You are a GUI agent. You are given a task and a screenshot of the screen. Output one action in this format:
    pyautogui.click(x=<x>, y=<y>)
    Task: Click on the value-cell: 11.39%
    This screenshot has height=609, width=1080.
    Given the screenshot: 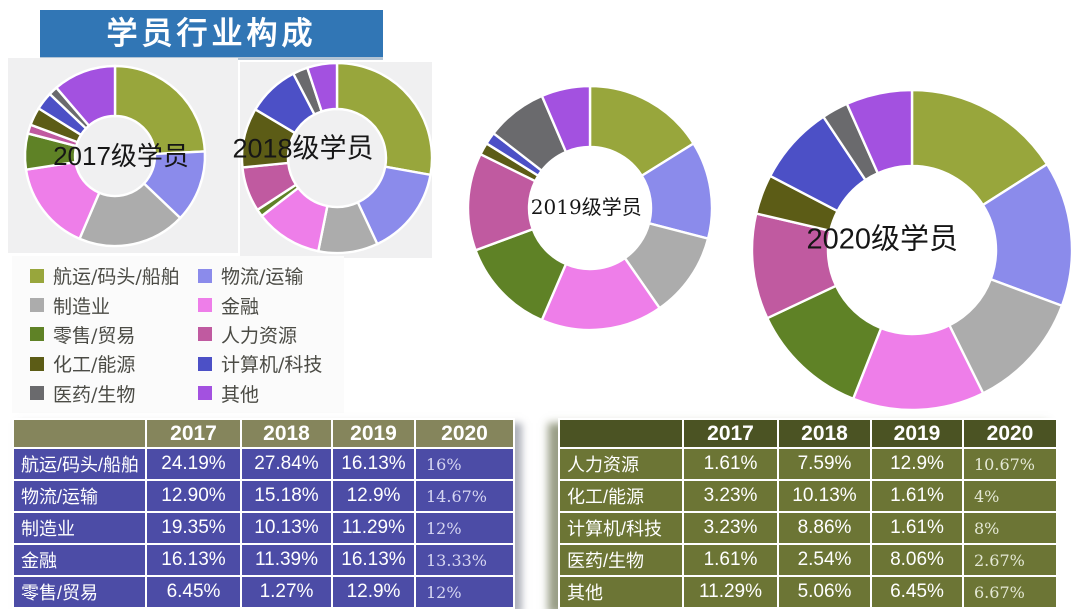 What is the action you would take?
    pyautogui.click(x=286, y=560)
    